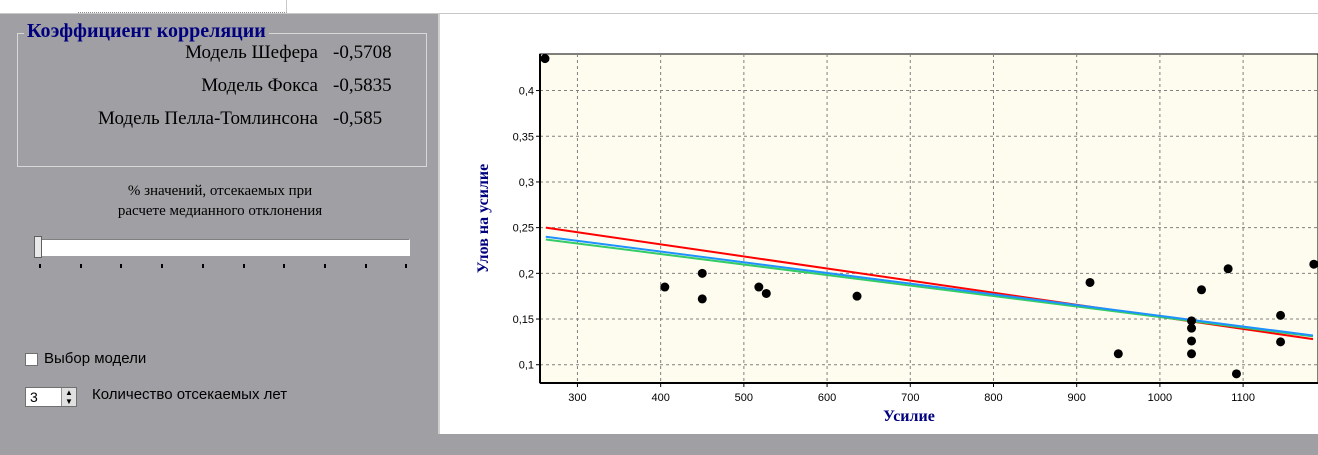  I want to click on x-tick-label: 1000, so click(1160, 398).